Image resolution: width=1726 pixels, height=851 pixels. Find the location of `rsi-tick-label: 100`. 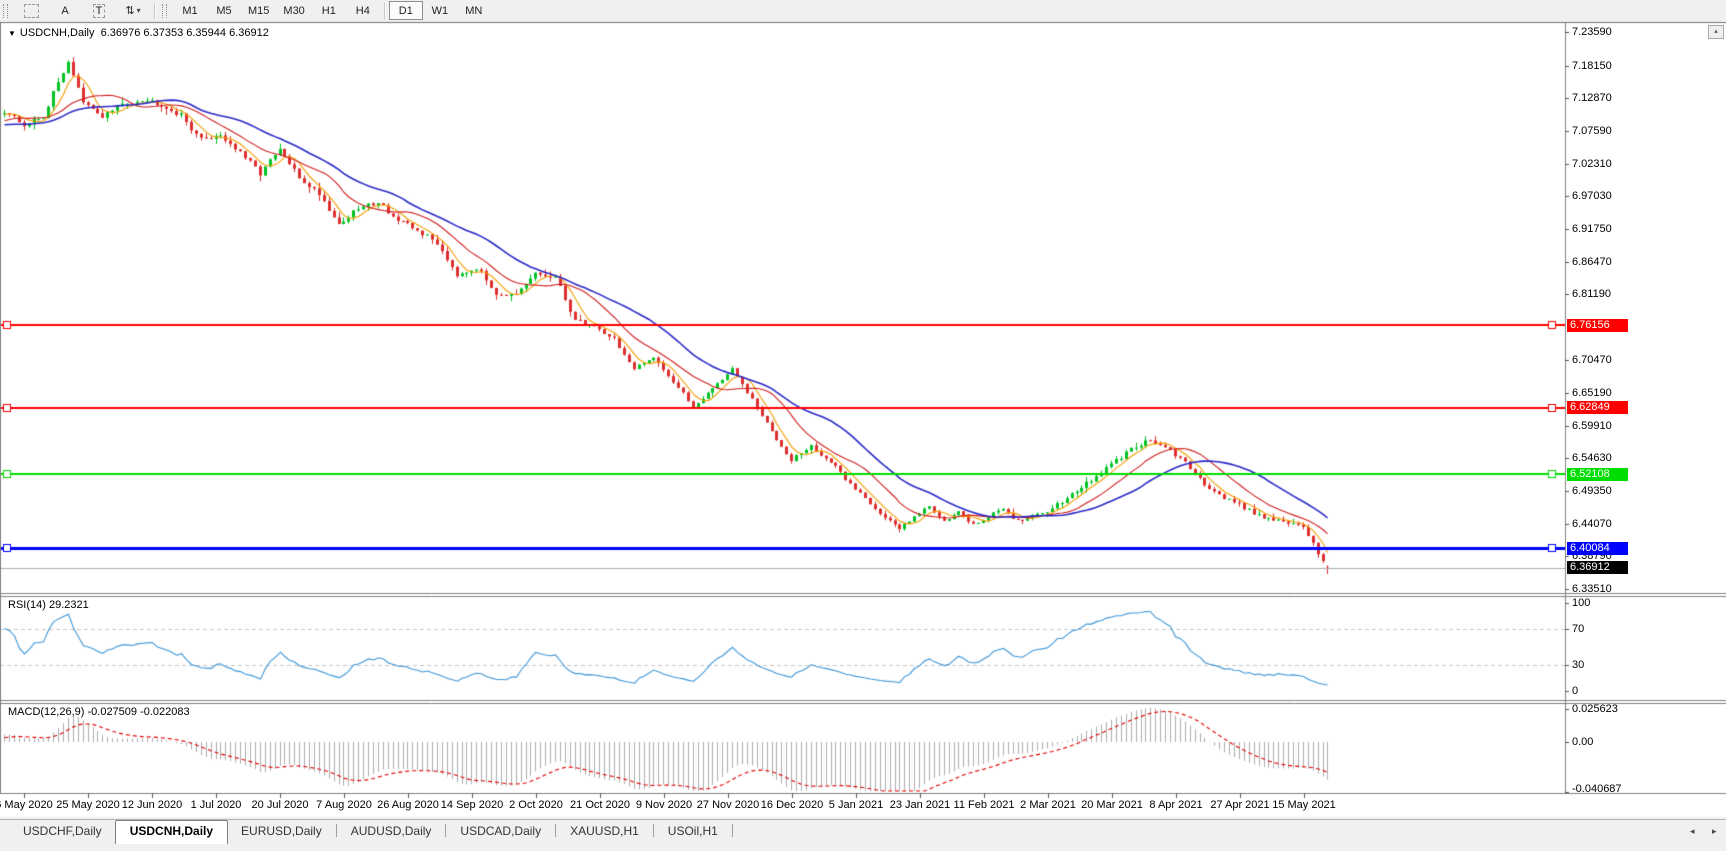

rsi-tick-label: 100 is located at coordinates (1581, 603).